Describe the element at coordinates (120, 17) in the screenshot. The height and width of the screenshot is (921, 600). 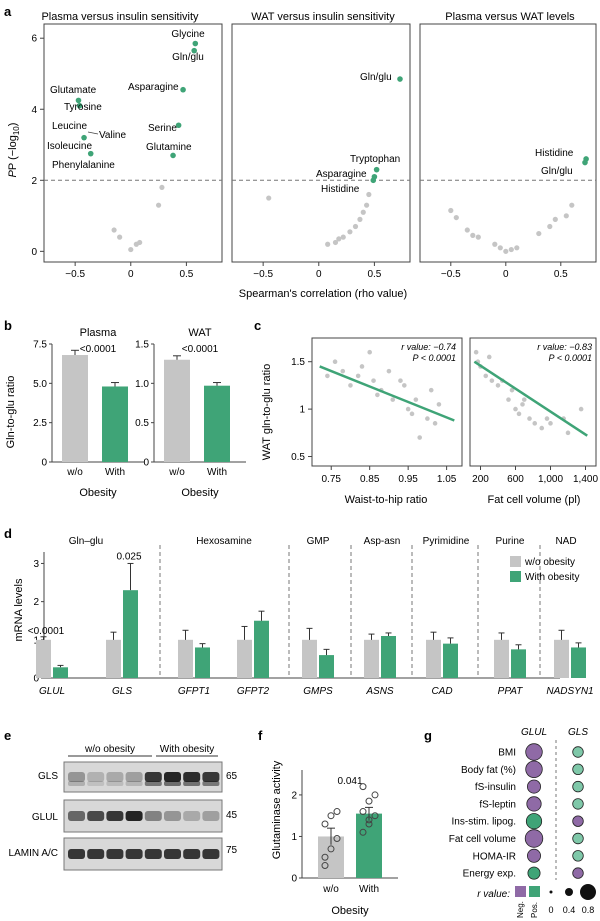
I see `panel-a1-title: Plasma versus insulin sensitivity` at that location.